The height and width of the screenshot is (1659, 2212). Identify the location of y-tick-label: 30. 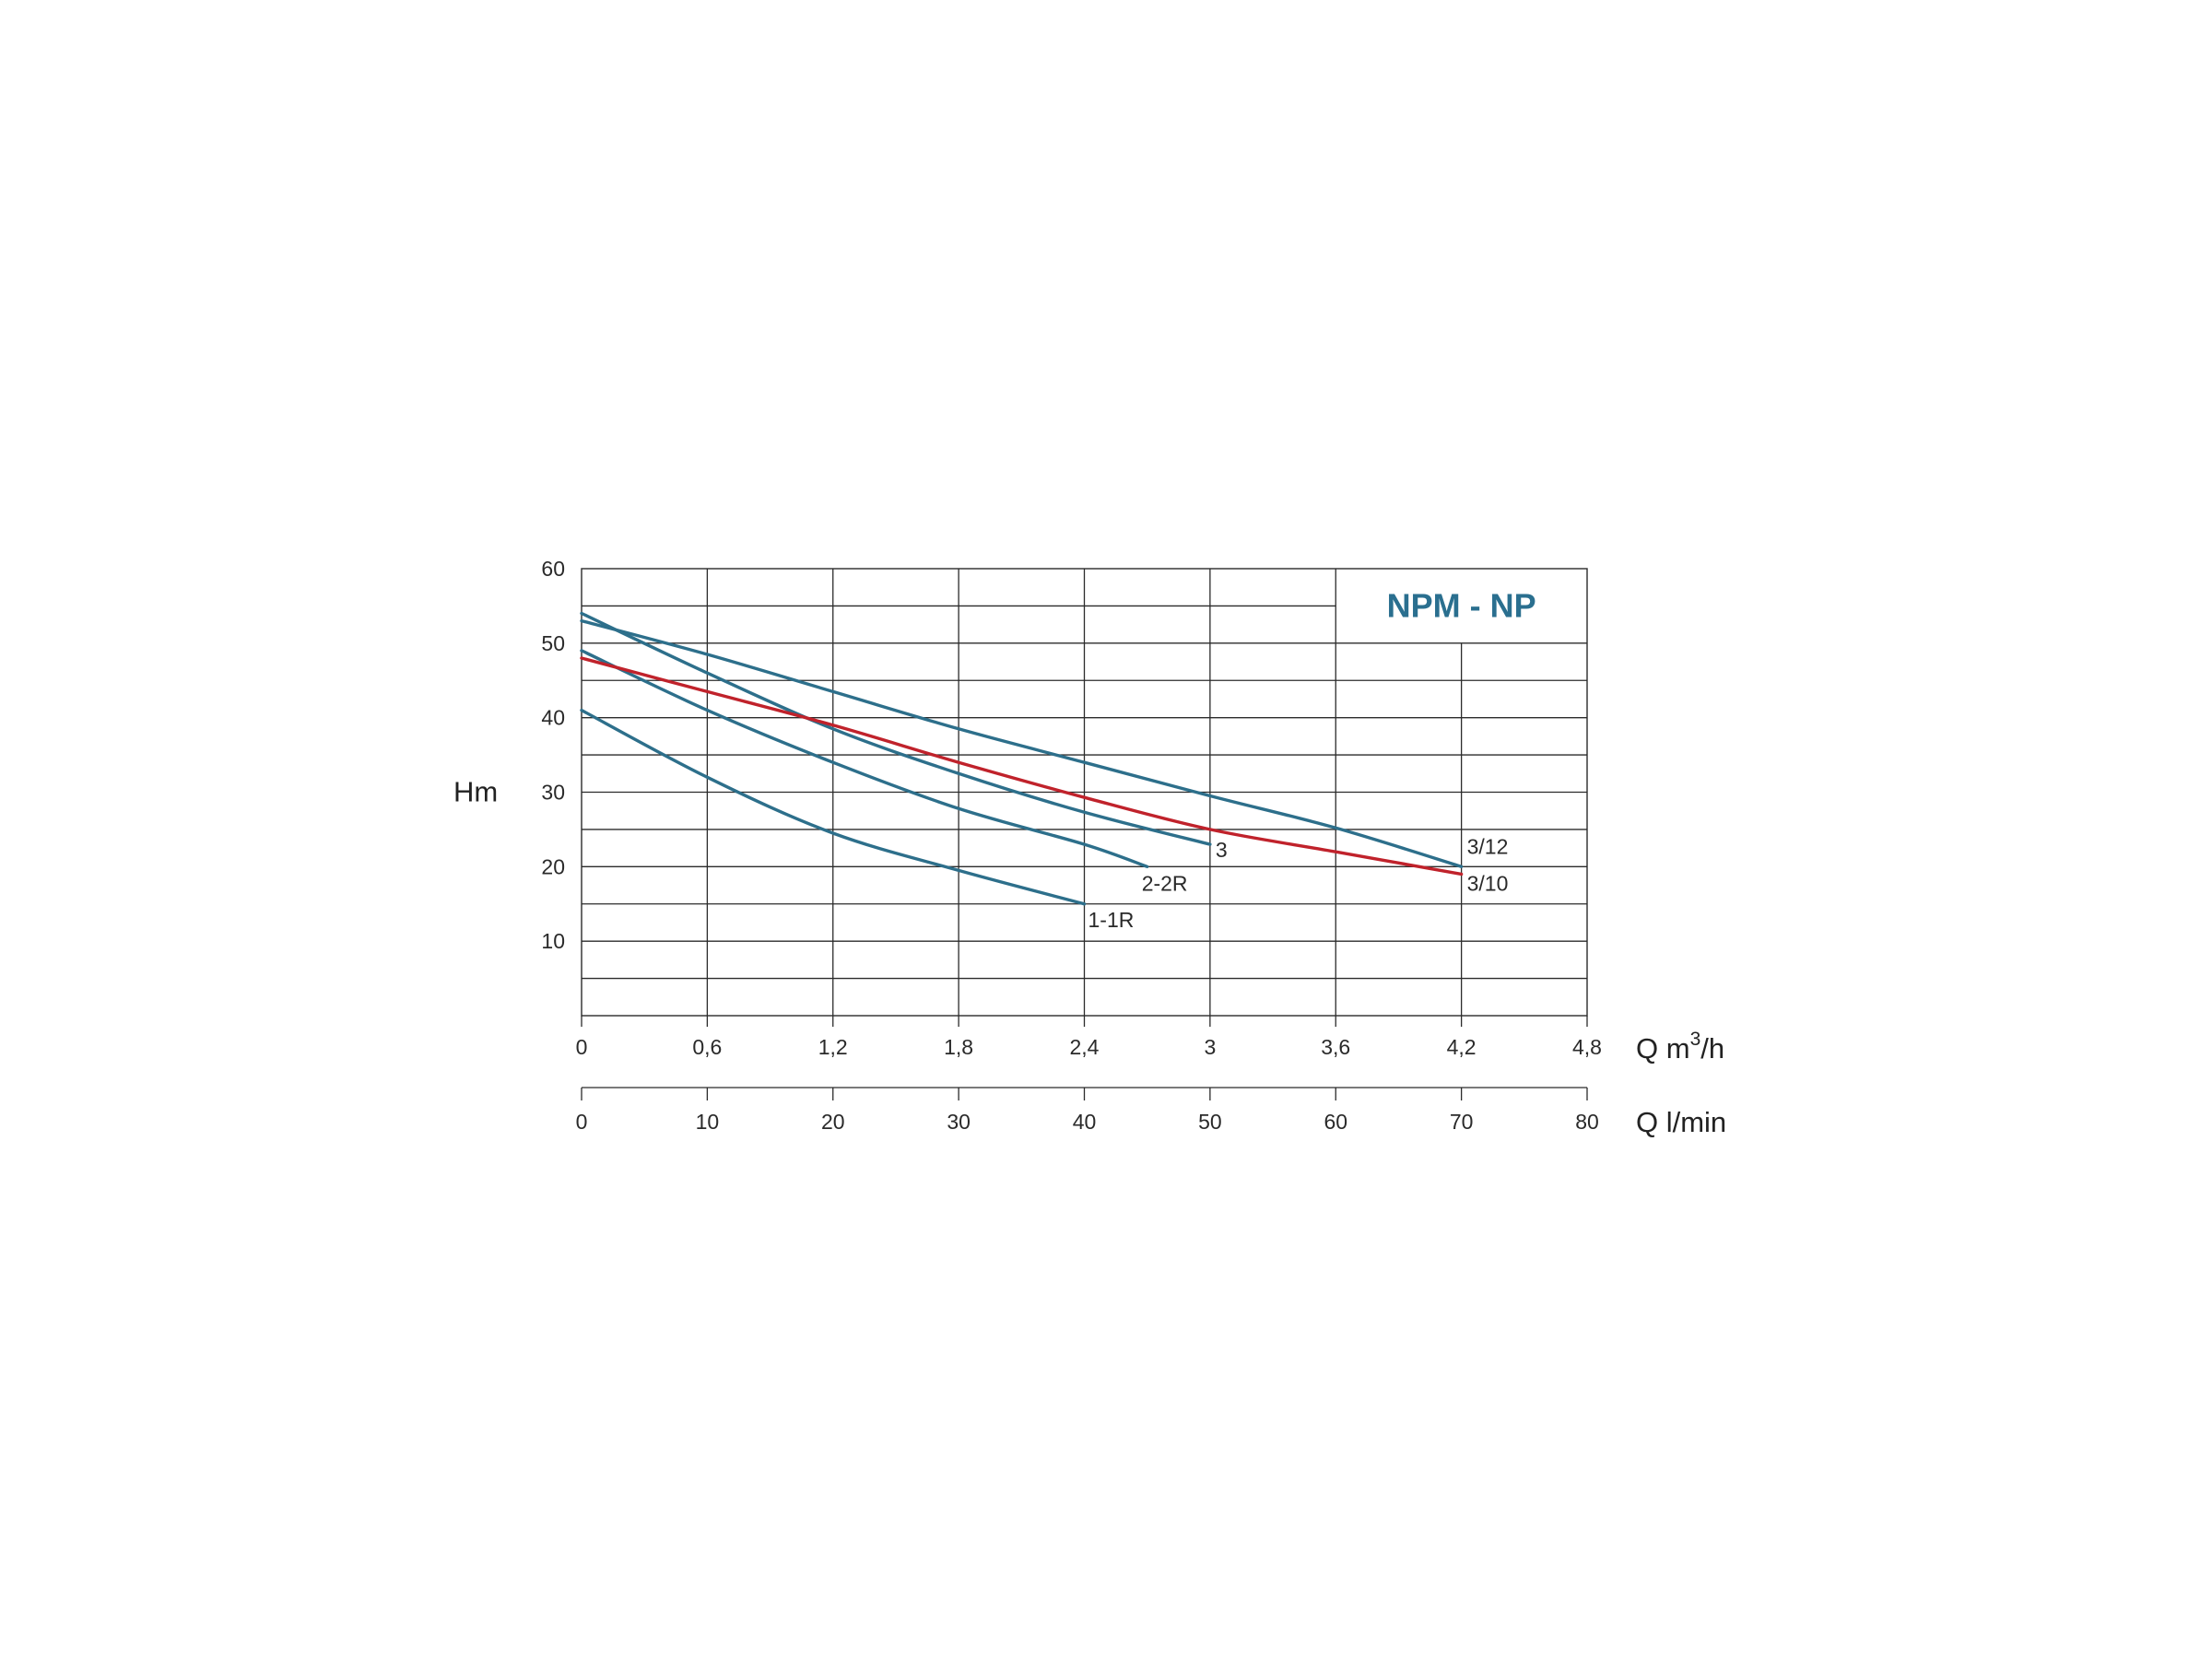
(553, 793).